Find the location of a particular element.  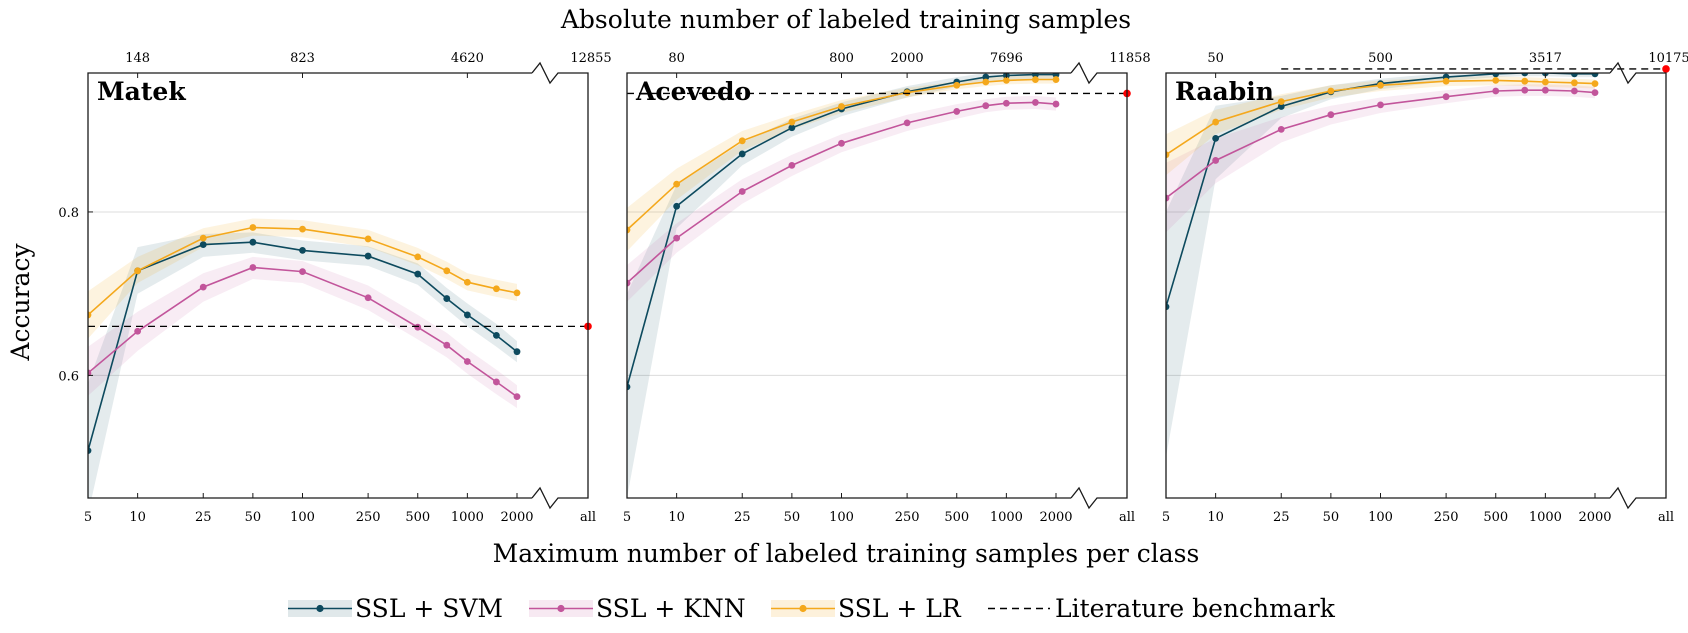

top-tick-label: 2000 is located at coordinates (907, 58).